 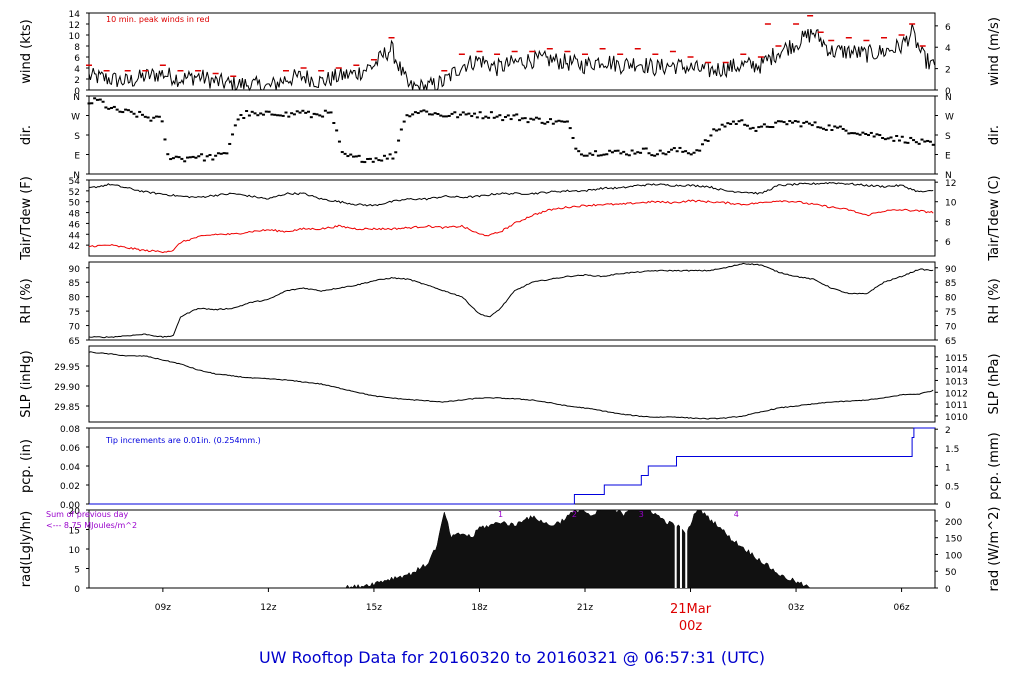 I want to click on wind-ylabel-right: wind (m/s), so click(x=994, y=51).